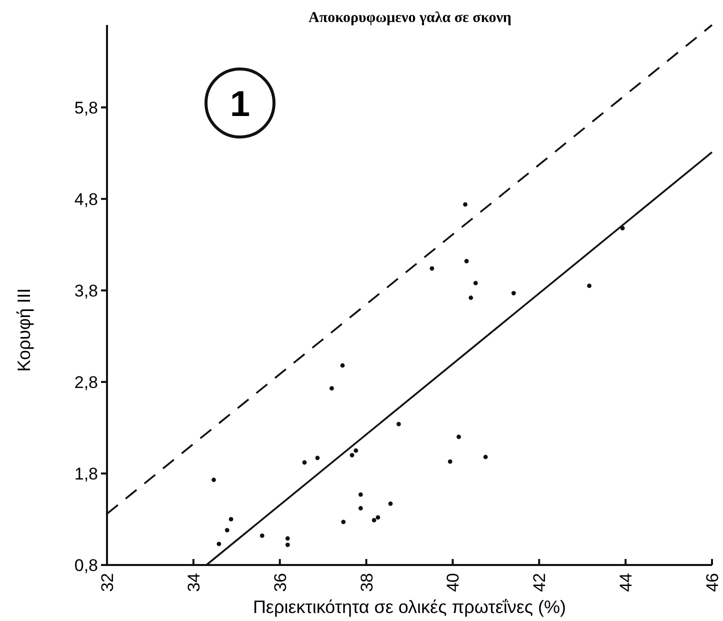 The height and width of the screenshot is (621, 723). What do you see at coordinates (194, 582) in the screenshot?
I see `x-tick-label: 34` at bounding box center [194, 582].